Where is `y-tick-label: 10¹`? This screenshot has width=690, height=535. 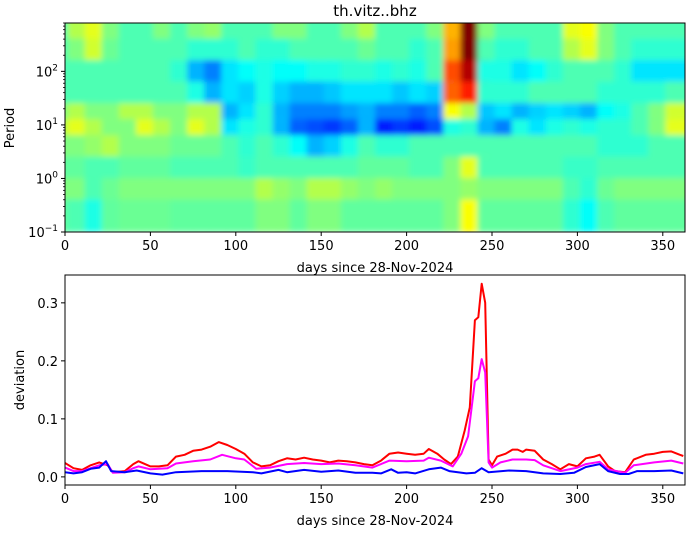
y-tick-label: 10¹ is located at coordinates (47, 125).